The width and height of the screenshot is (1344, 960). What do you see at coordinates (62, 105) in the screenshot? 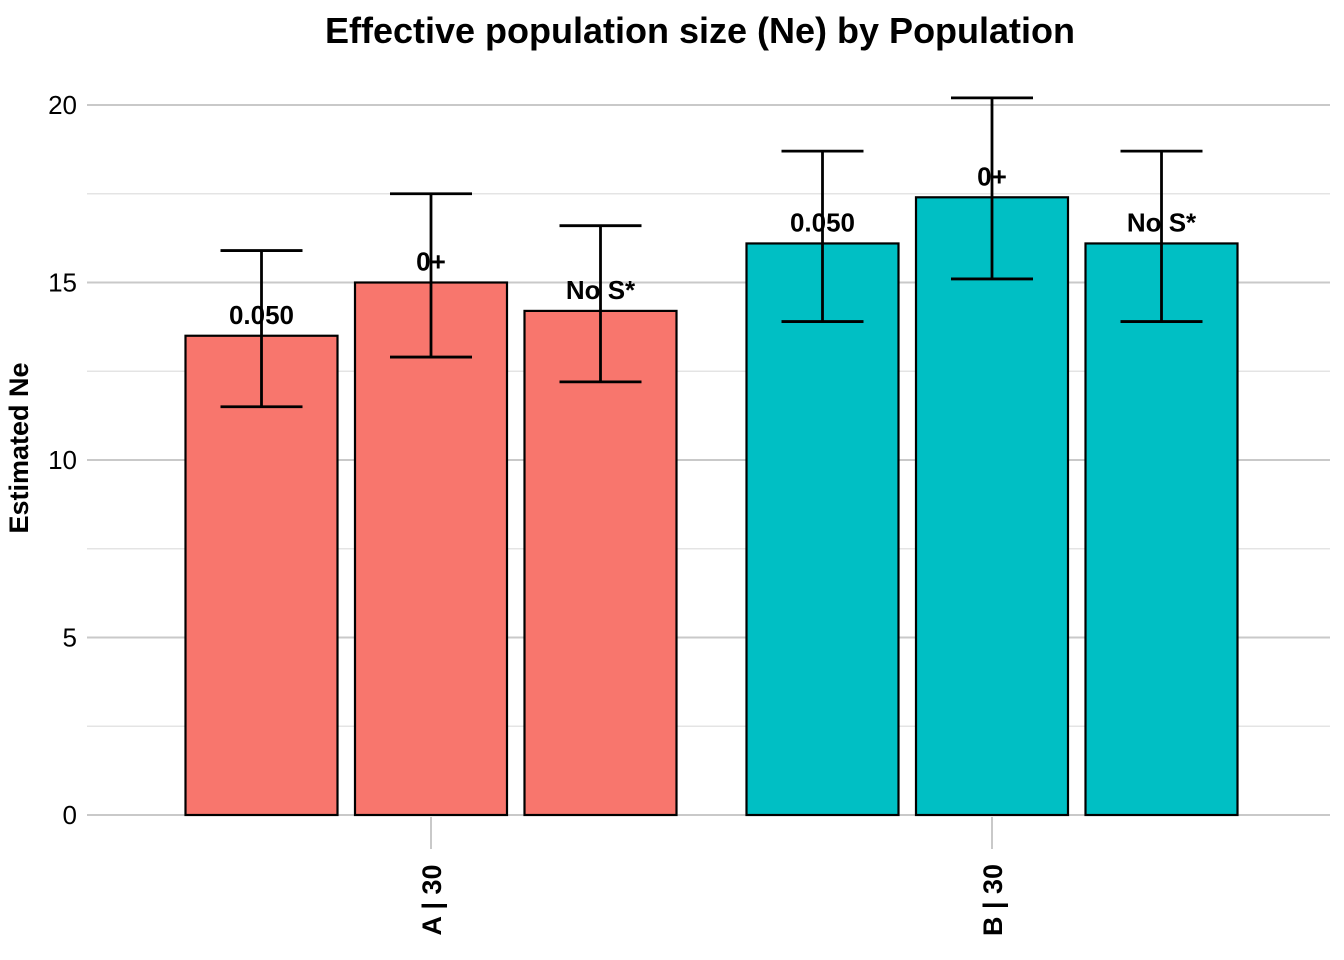
I see `y-tick-label: 20` at bounding box center [62, 105].